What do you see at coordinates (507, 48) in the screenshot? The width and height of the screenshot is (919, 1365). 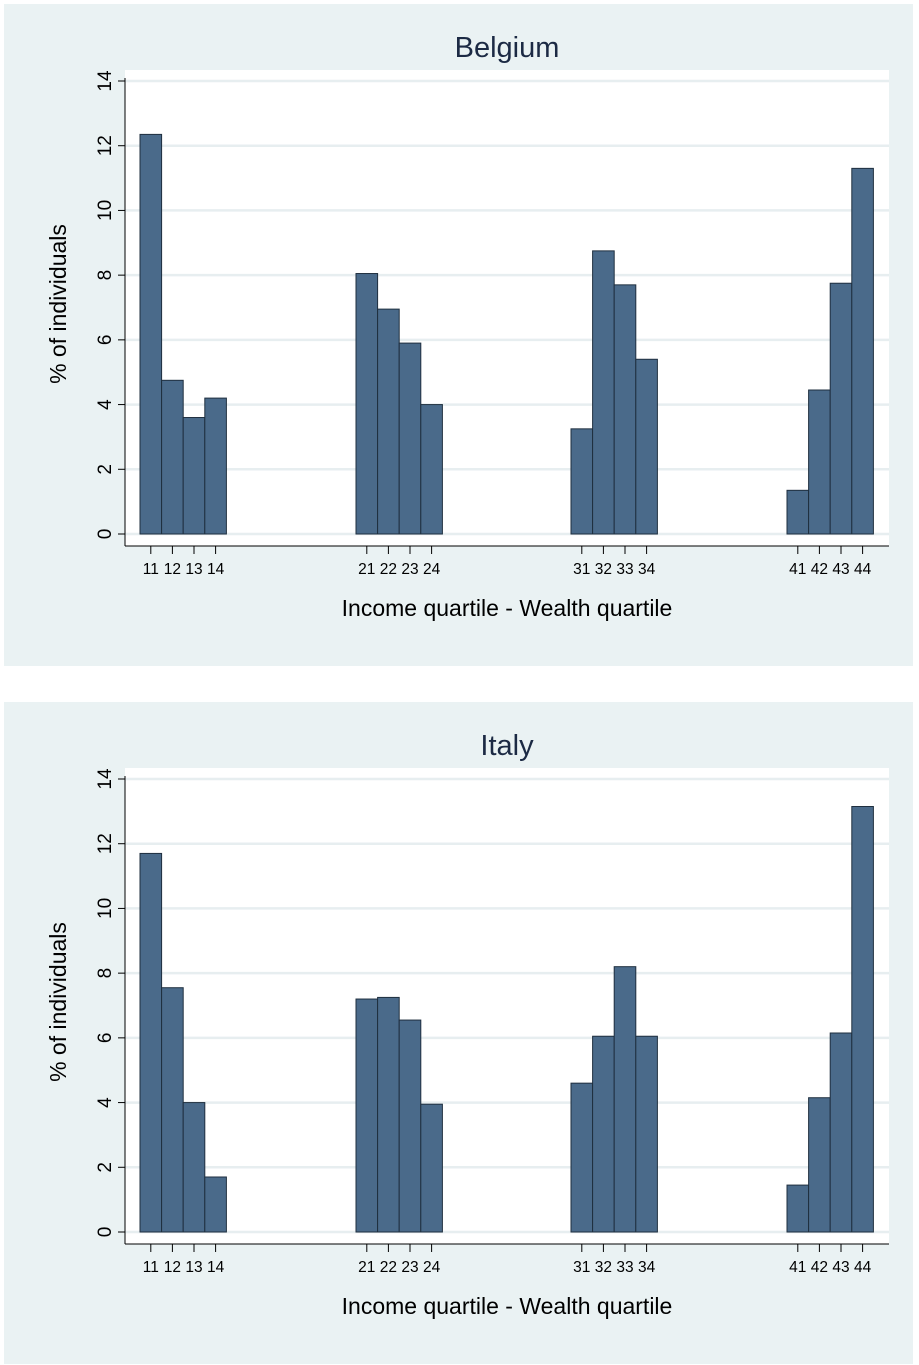 I see `chart-title: Belgium` at bounding box center [507, 48].